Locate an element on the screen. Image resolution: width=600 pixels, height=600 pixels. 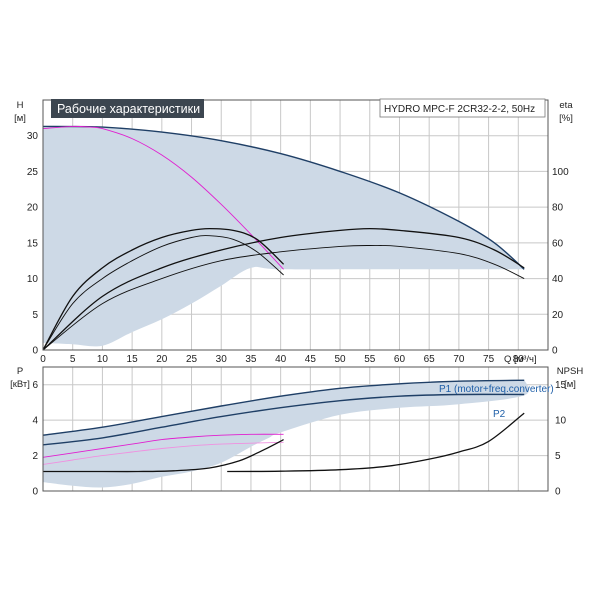
x-tick-label: 40 is located at coordinates (281, 359).